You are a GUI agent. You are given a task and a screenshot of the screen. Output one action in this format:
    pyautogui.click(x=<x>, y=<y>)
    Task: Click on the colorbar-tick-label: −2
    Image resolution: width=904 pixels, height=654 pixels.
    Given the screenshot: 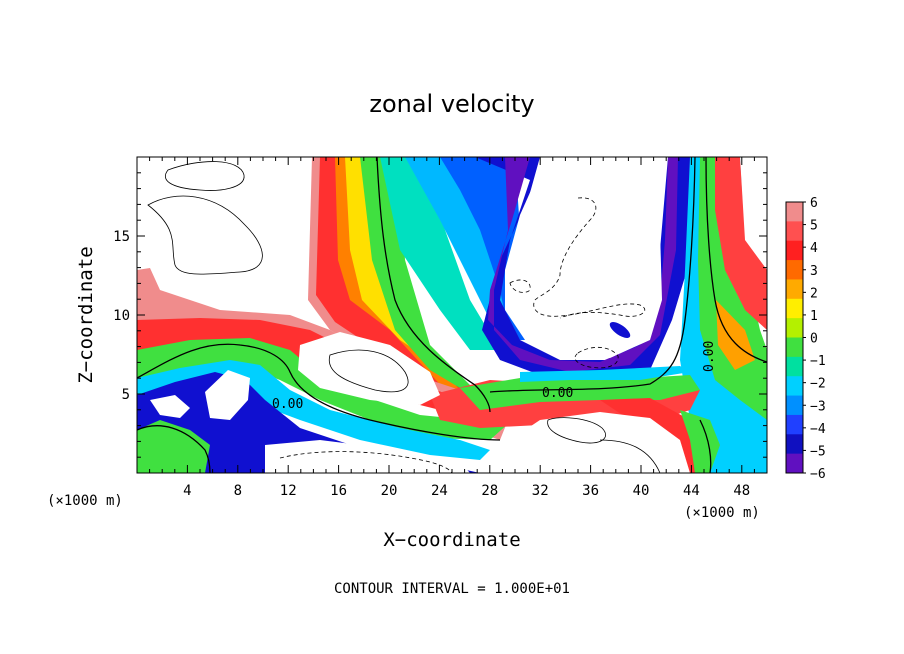 What is the action you would take?
    pyautogui.click(x=818, y=384)
    